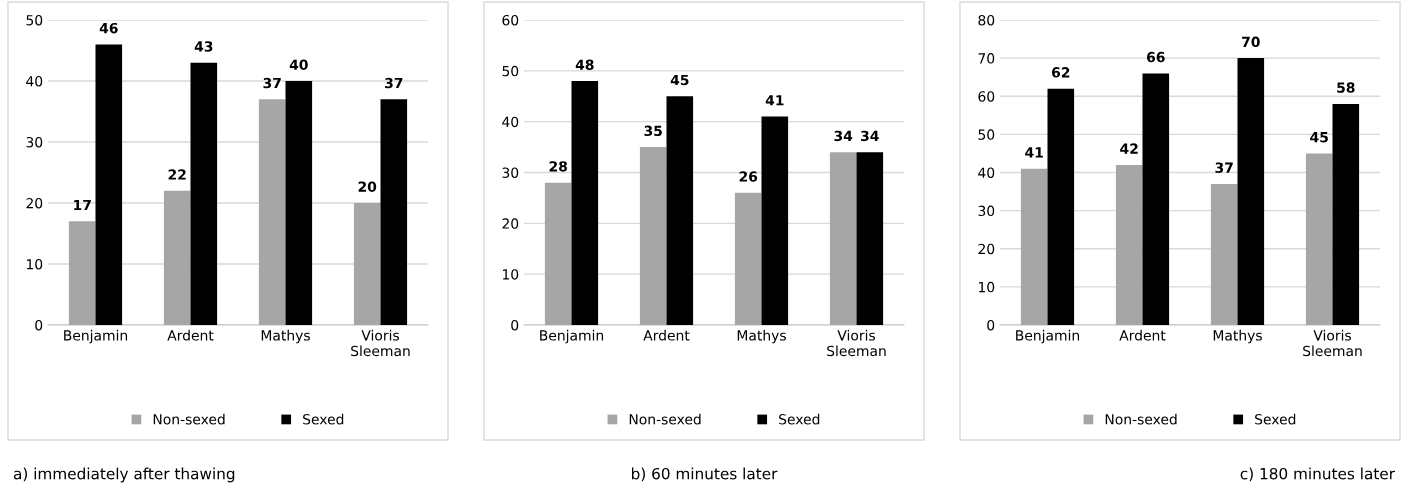 The height and width of the screenshot is (500, 1402). Describe the element at coordinates (1346, 87) in the screenshot. I see `data-label: 58` at that location.